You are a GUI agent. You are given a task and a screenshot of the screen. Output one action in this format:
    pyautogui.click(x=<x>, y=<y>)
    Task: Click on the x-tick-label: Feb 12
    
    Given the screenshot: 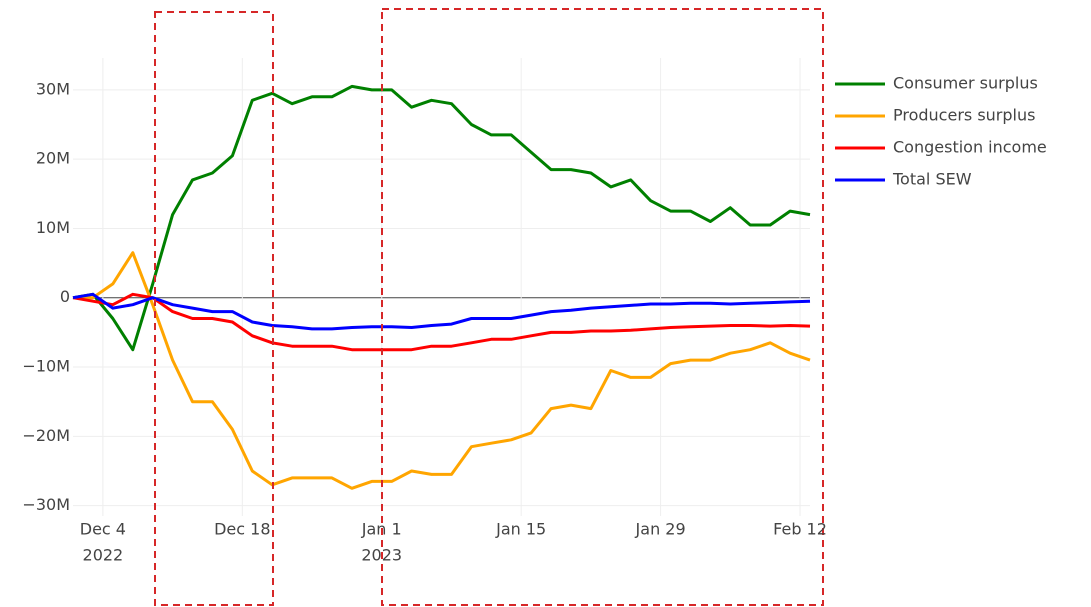 What is the action you would take?
    pyautogui.click(x=800, y=529)
    